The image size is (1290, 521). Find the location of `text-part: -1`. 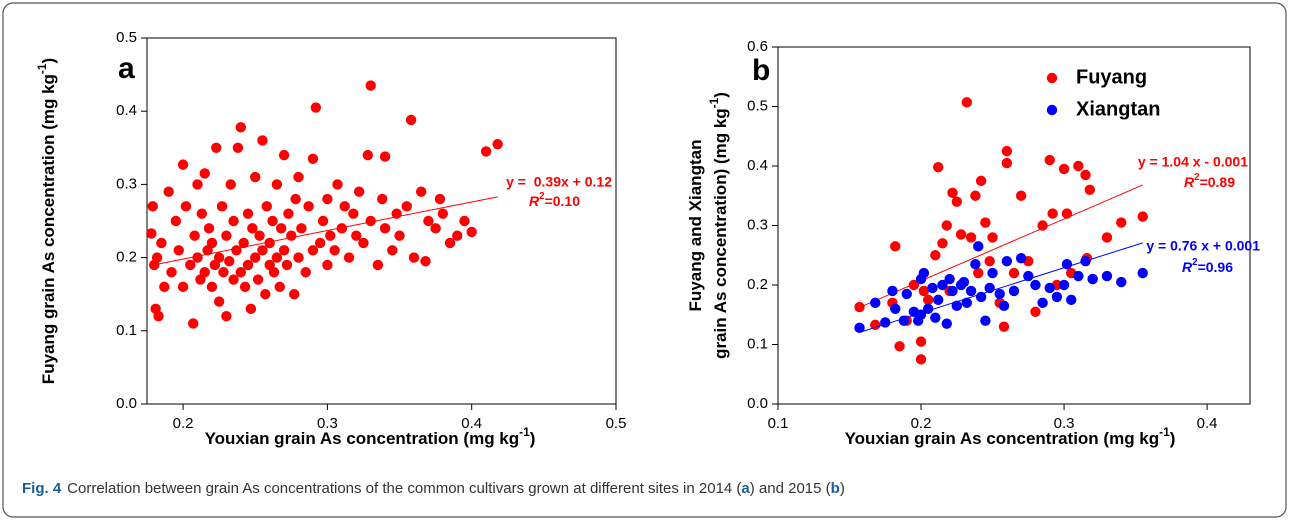

text-part: -1 is located at coordinates (714, 102).